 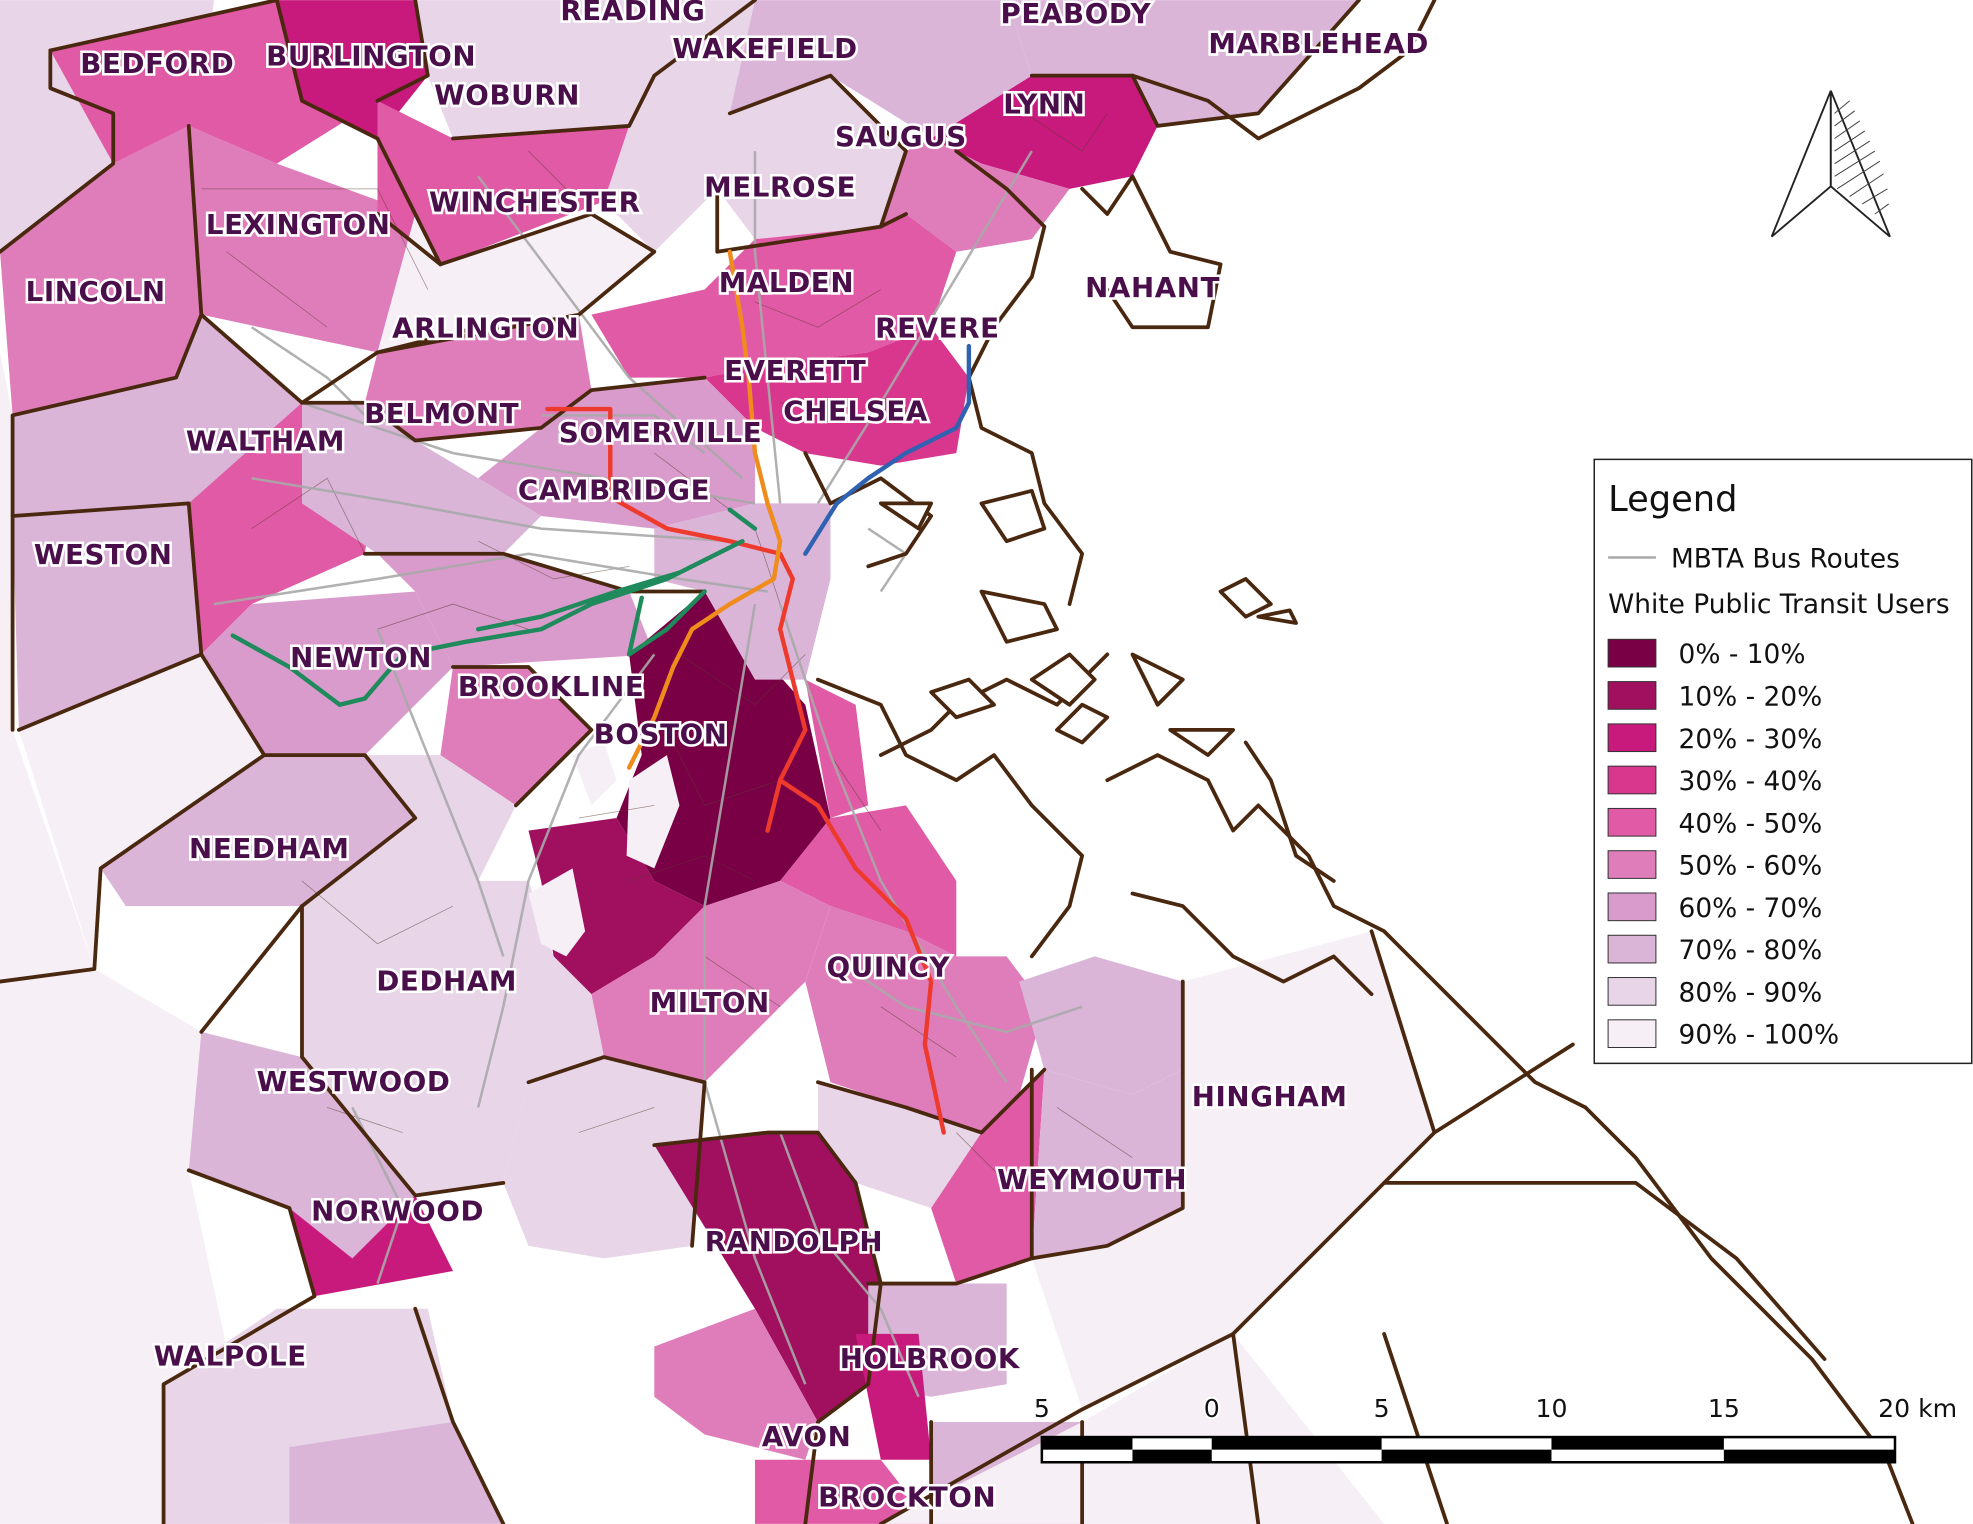 What do you see at coordinates (614, 490) in the screenshot?
I see `town-label-cambridge: CAMBRIDGE` at bounding box center [614, 490].